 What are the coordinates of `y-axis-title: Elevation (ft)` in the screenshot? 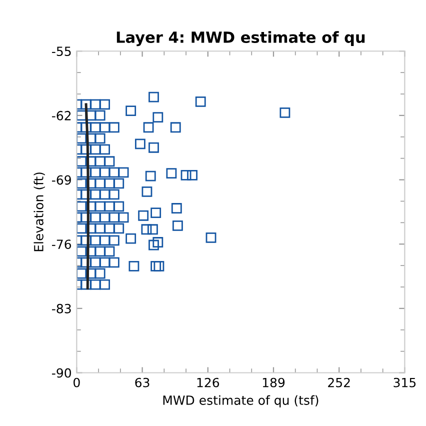 It's located at (39, 212).